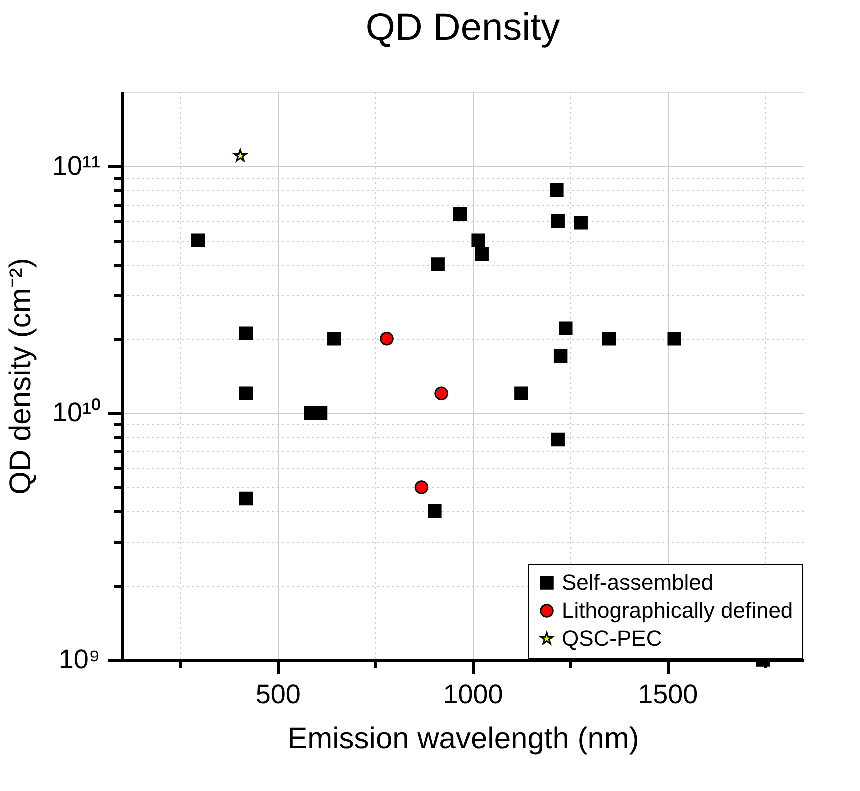 The width and height of the screenshot is (860, 791). What do you see at coordinates (612, 638) in the screenshot?
I see `legend-label: QSC-PEC` at bounding box center [612, 638].